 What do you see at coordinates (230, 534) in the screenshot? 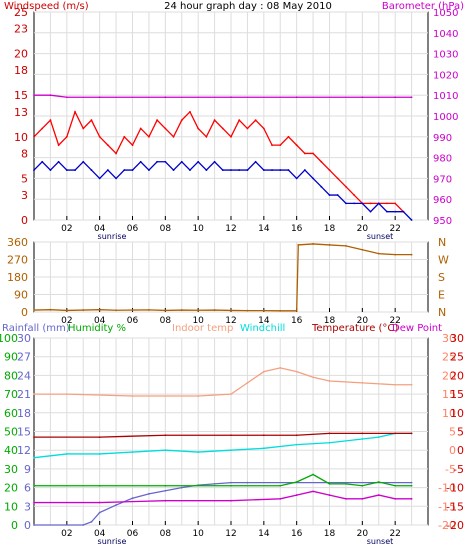
I see `panel3-xtick-label: 12` at bounding box center [230, 534].